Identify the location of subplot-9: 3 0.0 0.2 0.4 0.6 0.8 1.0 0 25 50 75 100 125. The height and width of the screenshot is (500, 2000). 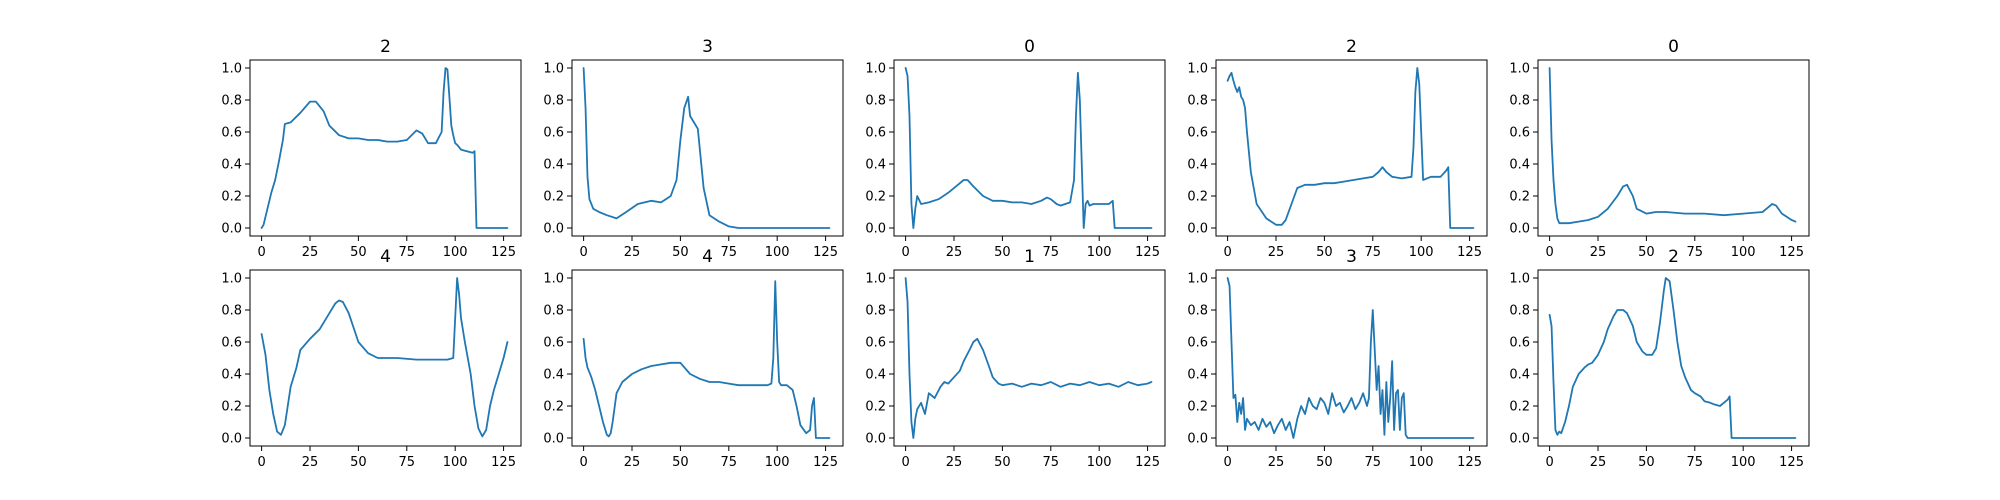
(1337, 358).